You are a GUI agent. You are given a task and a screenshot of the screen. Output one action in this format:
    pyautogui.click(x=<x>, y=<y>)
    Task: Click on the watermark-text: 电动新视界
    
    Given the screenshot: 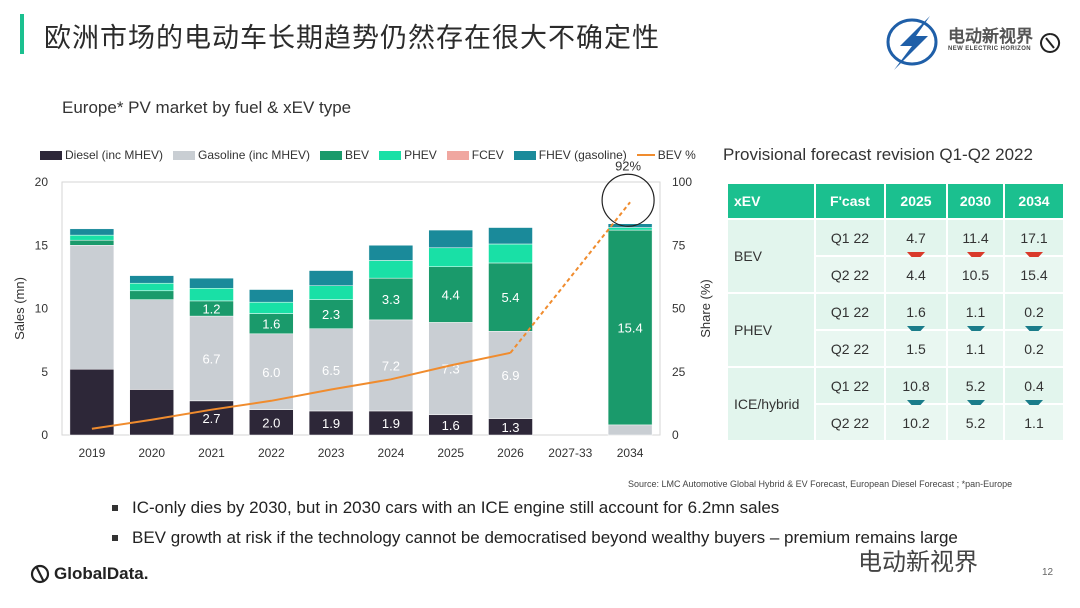 What is the action you would take?
    pyautogui.click(x=918, y=562)
    